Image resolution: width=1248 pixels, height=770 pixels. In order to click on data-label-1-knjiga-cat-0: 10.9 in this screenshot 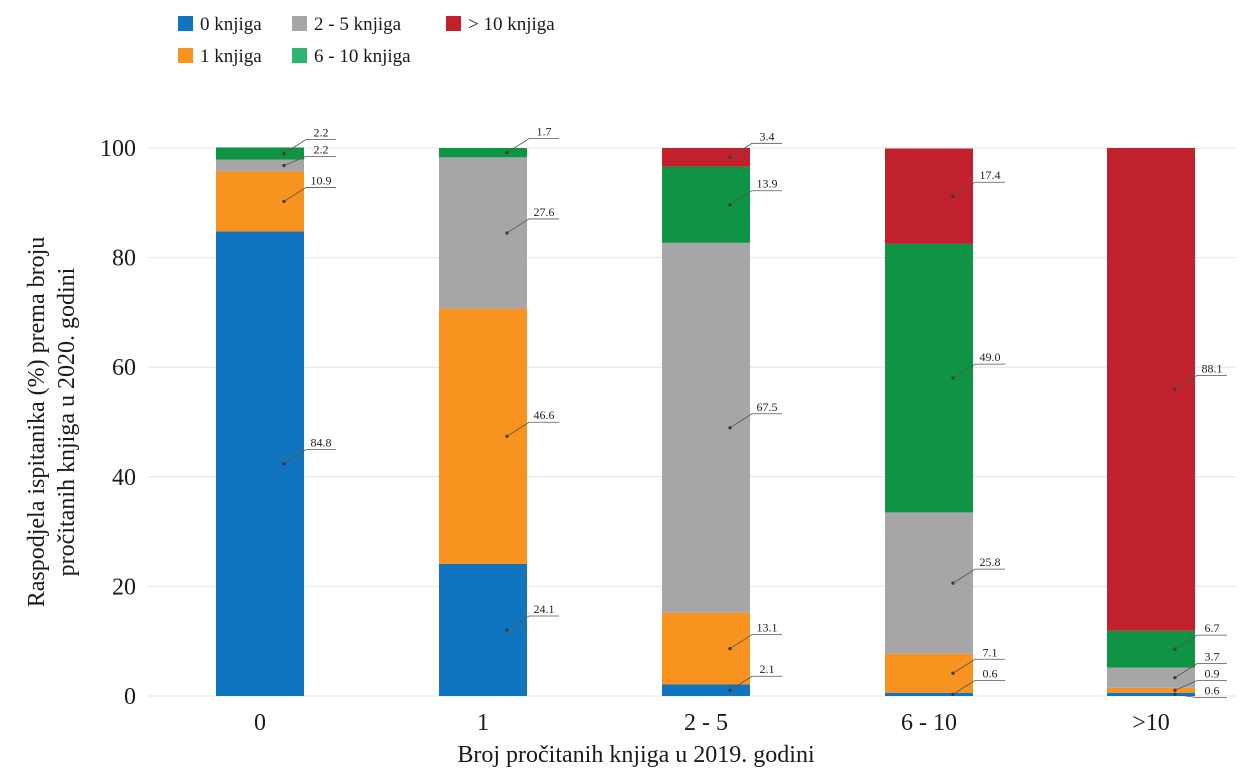, I will do `click(321, 180)`.